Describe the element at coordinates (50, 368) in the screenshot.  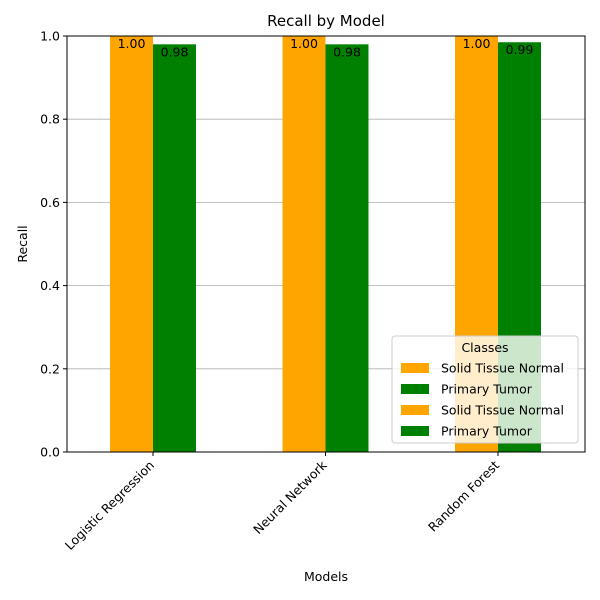
I see `y-tick-label: 0.2` at that location.